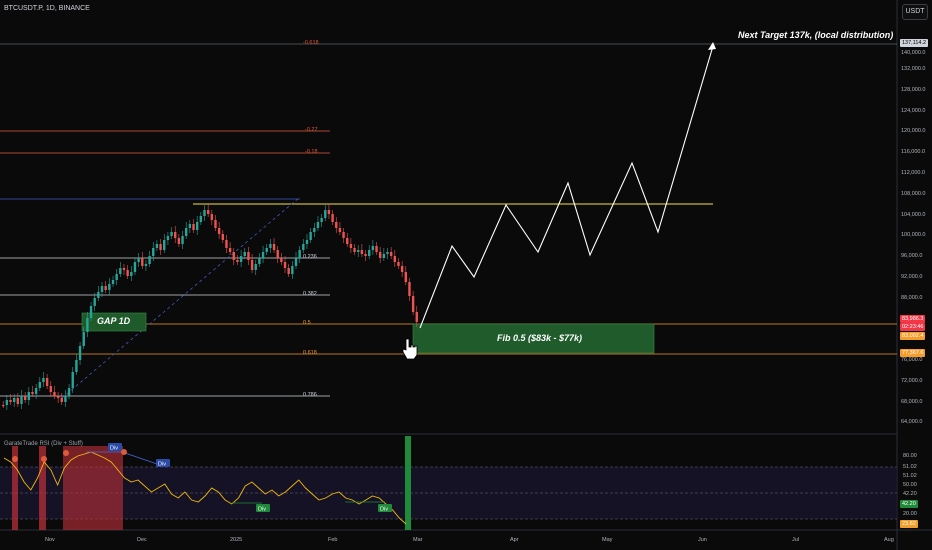 The width and height of the screenshot is (932, 550). What do you see at coordinates (310, 353) in the screenshot?
I see `fib-label-0.618: 0.618` at bounding box center [310, 353].